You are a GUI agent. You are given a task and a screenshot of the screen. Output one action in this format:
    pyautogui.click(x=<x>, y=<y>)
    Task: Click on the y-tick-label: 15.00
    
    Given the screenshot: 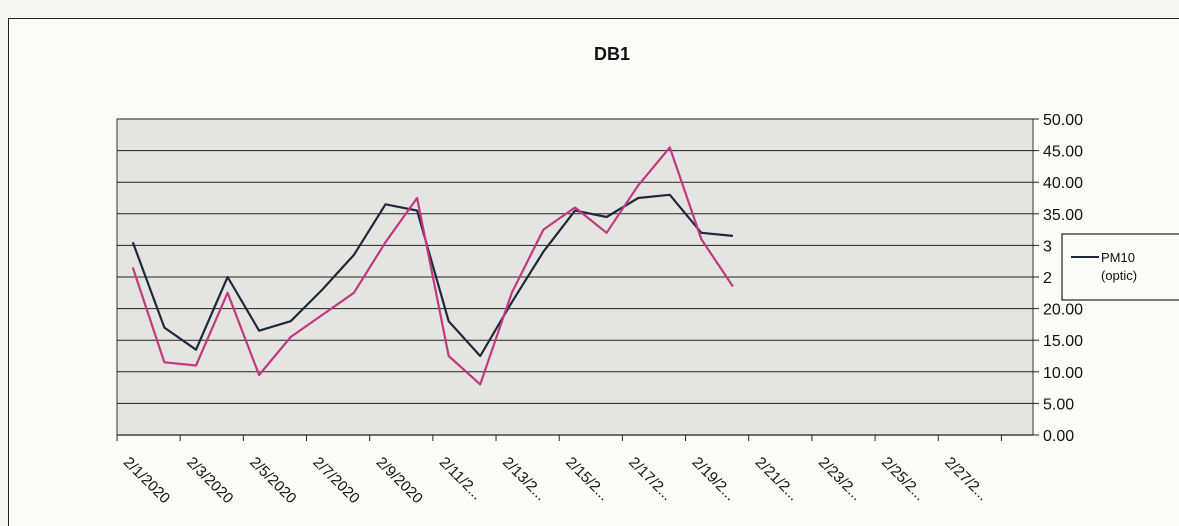 What is the action you would take?
    pyautogui.click(x=1063, y=341)
    